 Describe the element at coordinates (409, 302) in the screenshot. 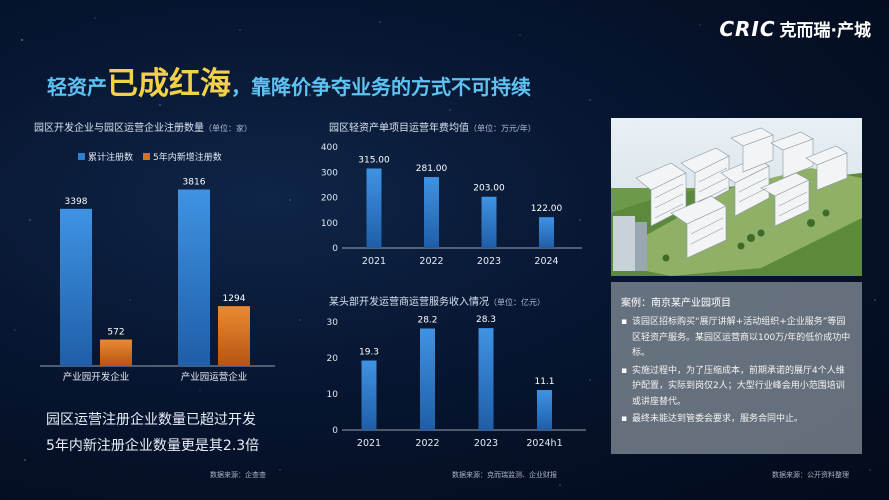

I see `chart3-title-text: 某头部开发运营商运营服务收入情况` at that location.